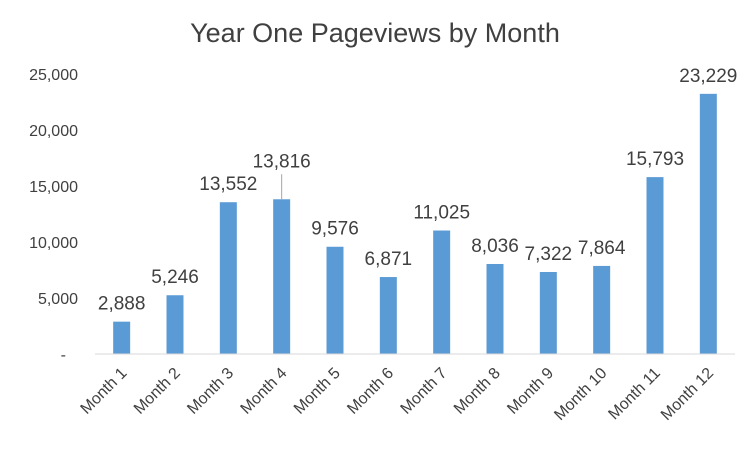 The height and width of the screenshot is (454, 750). What do you see at coordinates (580, 394) in the screenshot?
I see `x-tick-label: Month 10` at bounding box center [580, 394].